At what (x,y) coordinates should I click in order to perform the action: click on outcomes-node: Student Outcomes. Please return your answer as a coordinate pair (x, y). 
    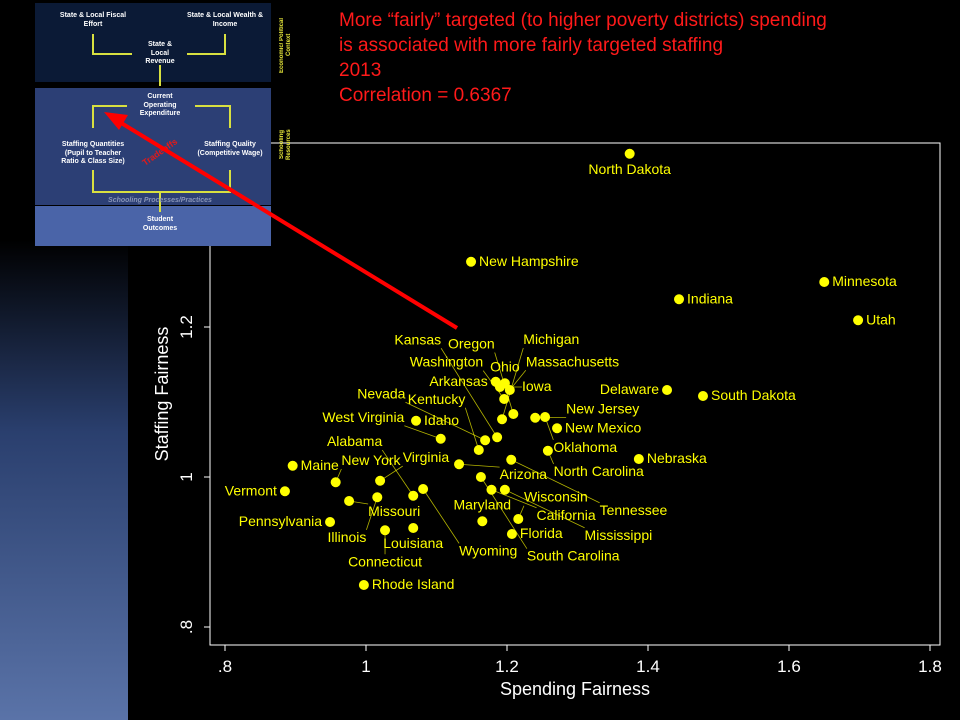
    Looking at the image, I should click on (160, 224).